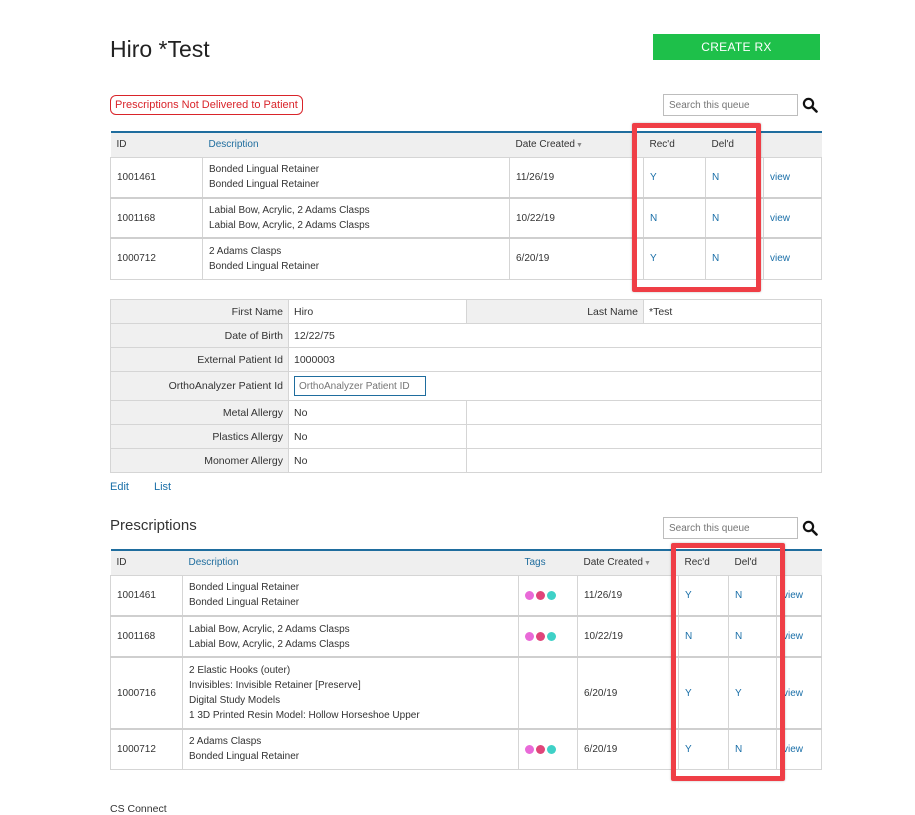 The image size is (915, 815). Describe the element at coordinates (736, 47) in the screenshot. I see `create-rx-button: CREATE RX` at that location.